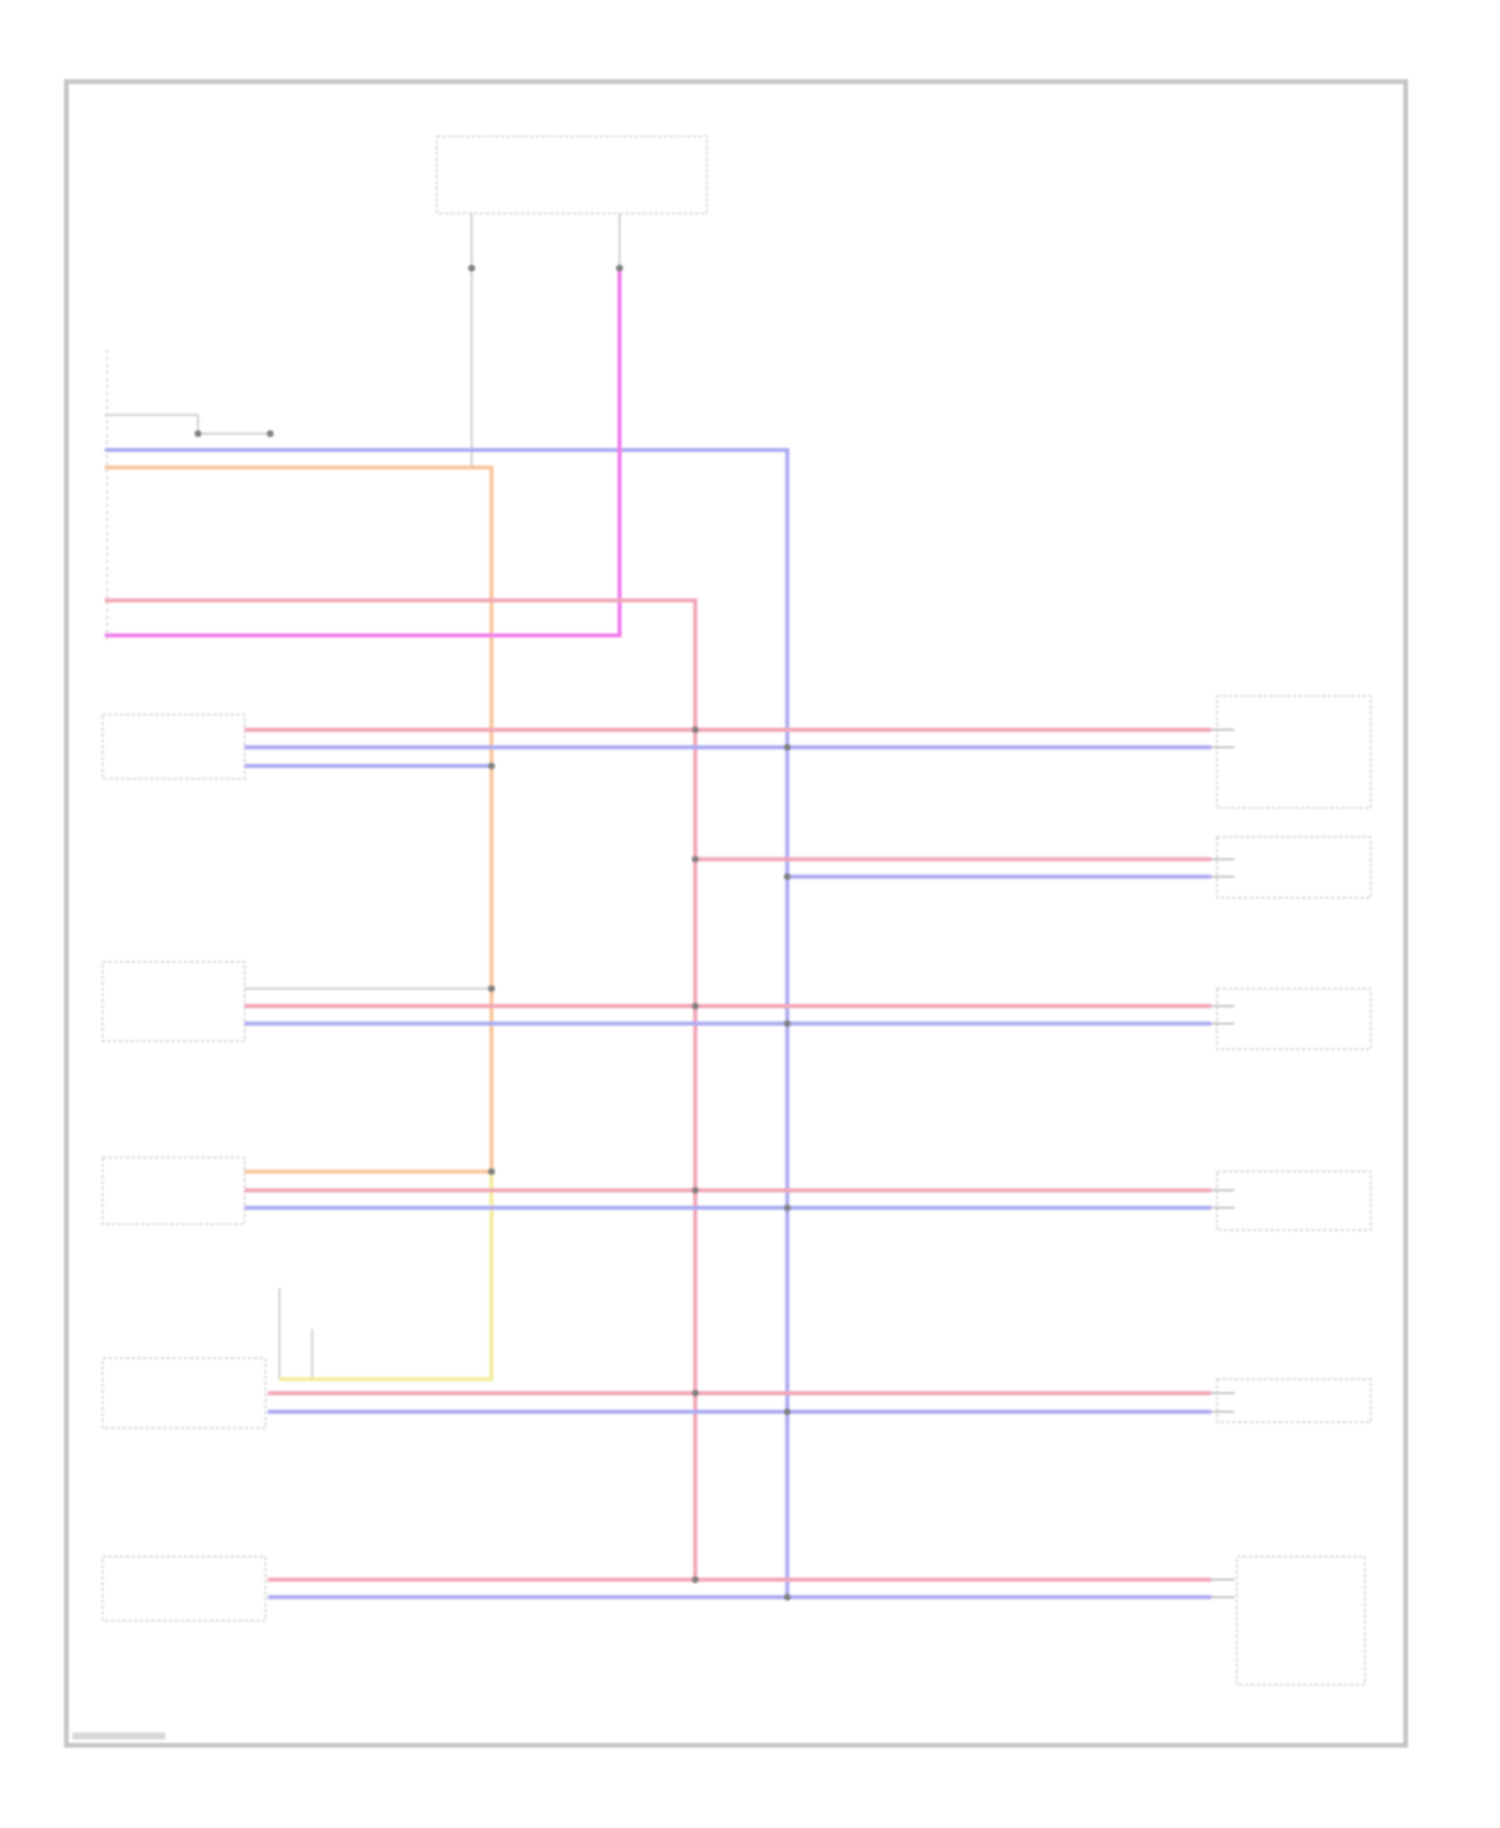 The width and height of the screenshot is (1500, 1828). Describe the element at coordinates (299, 818) in the screenshot. I see `wire-orange-bus` at that location.